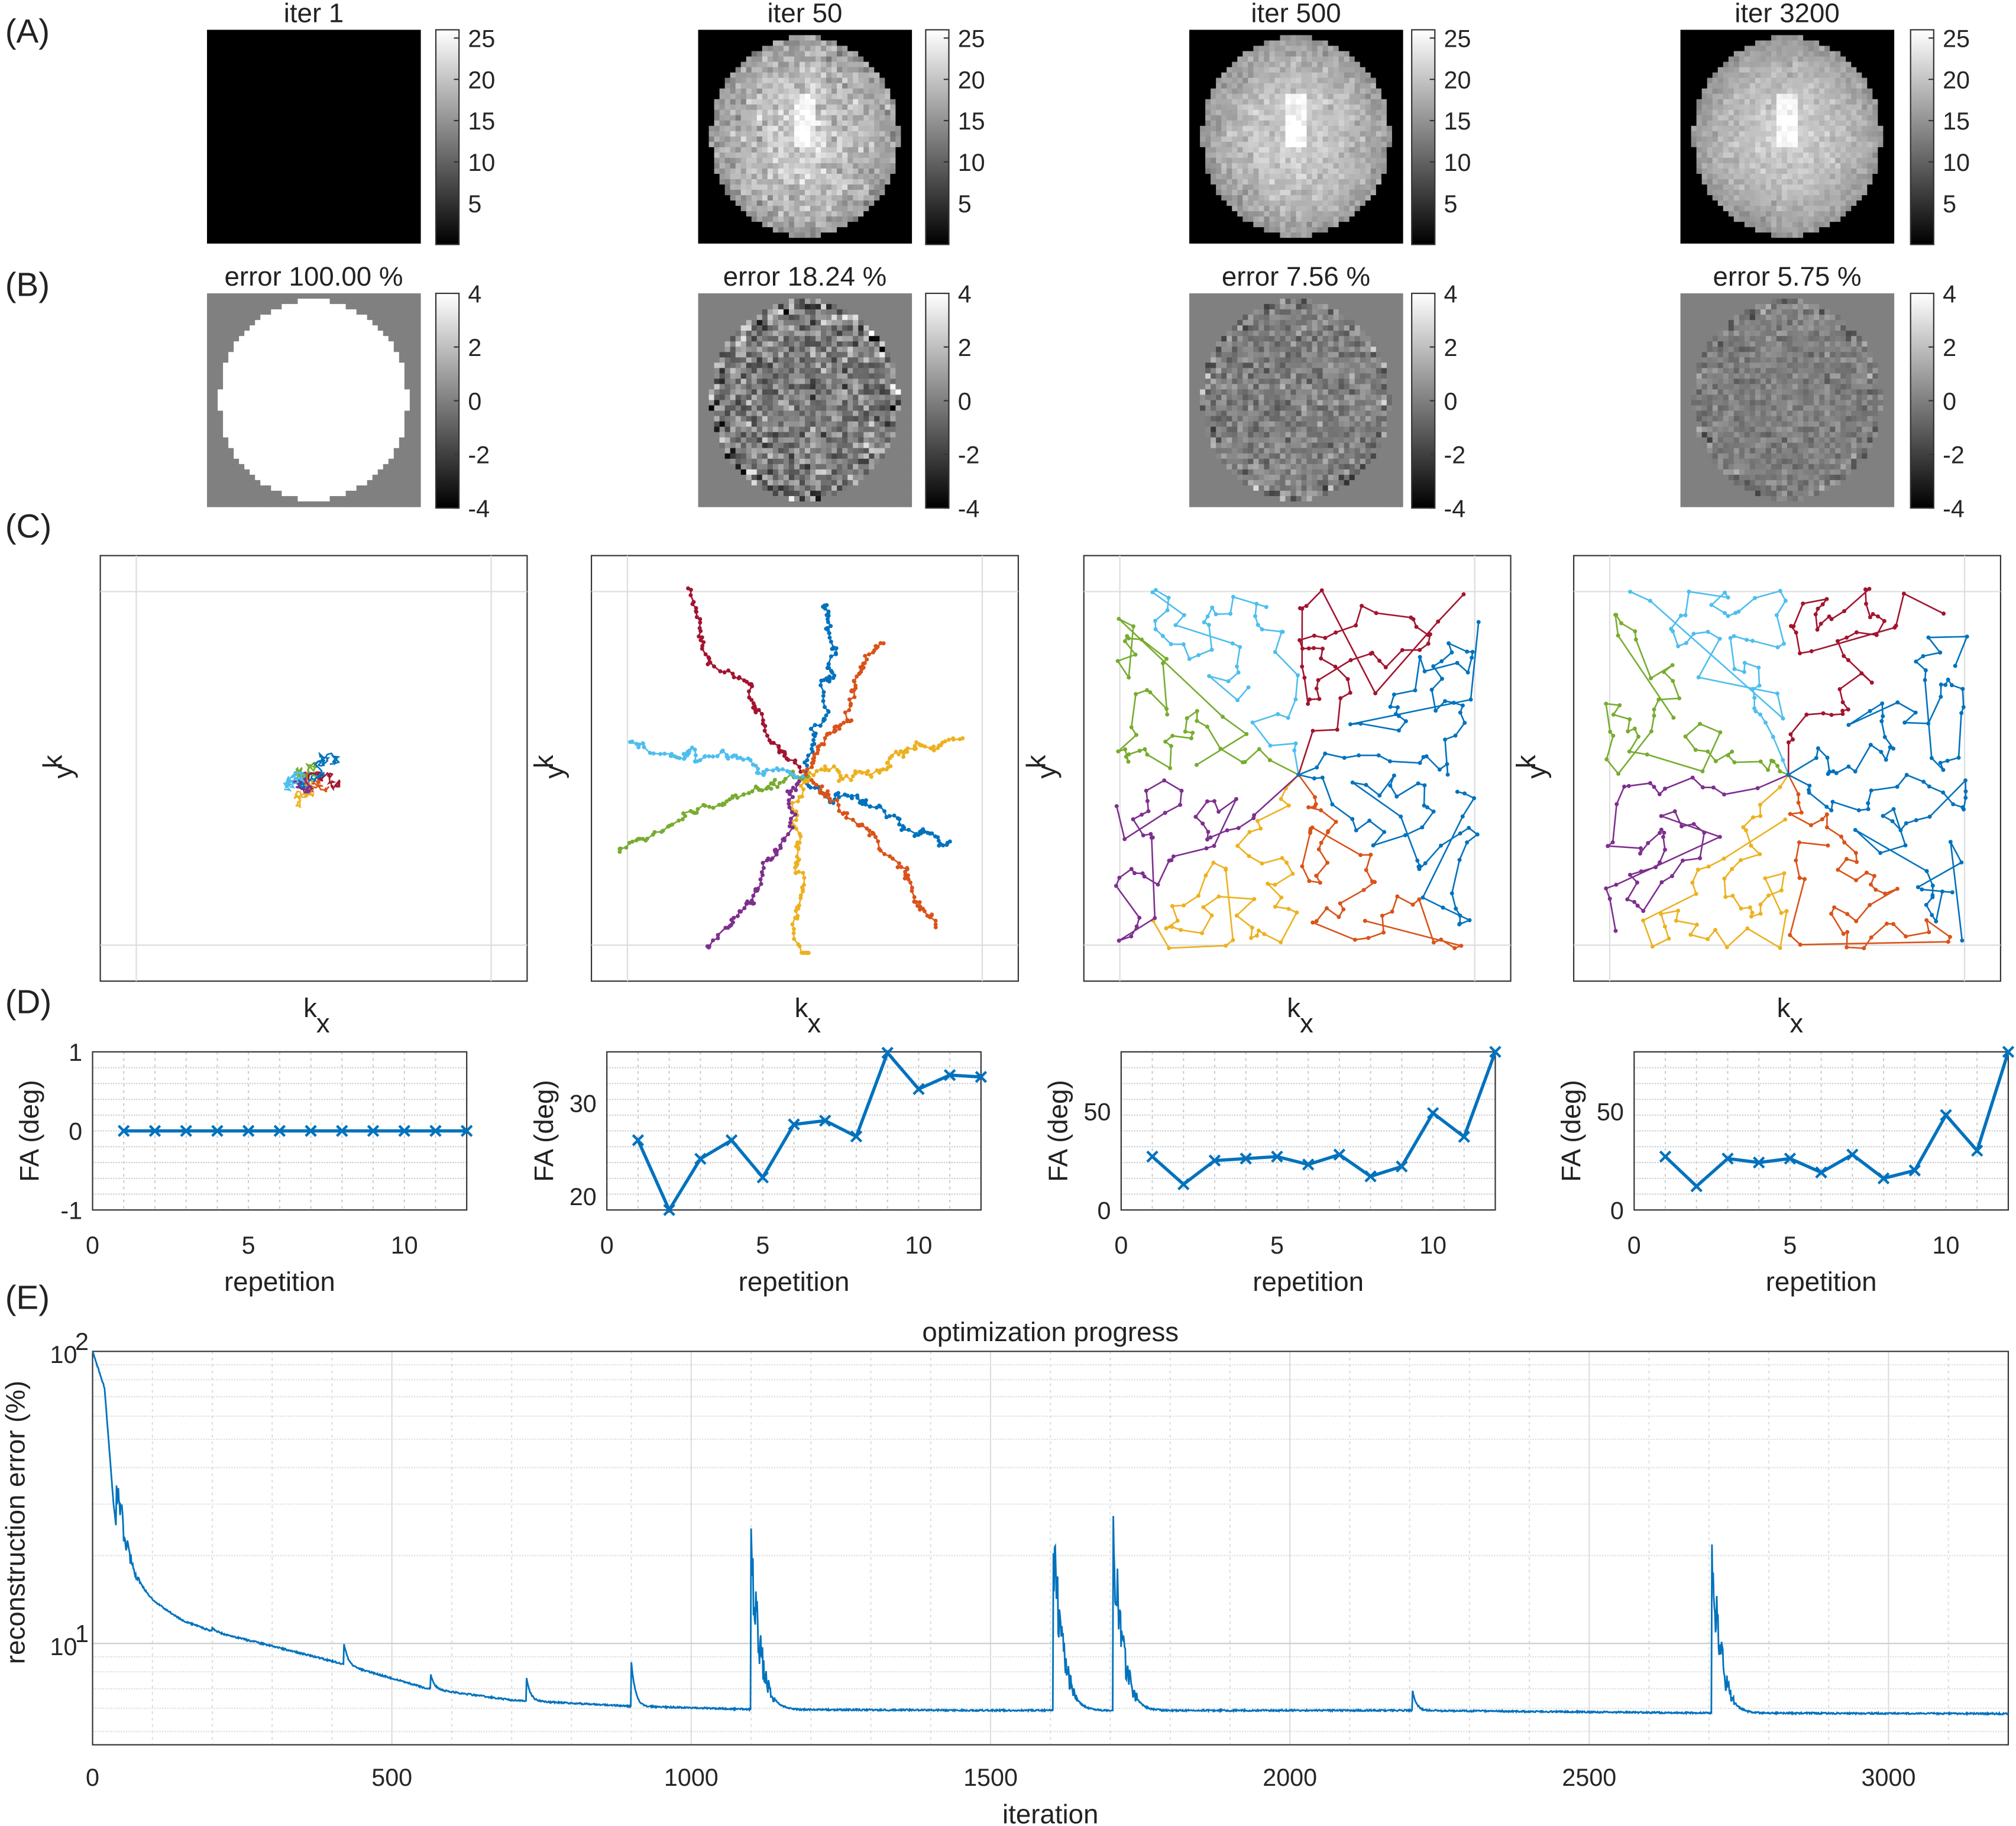 The image size is (2016, 1826). Describe the element at coordinates (971, 162) in the screenshot. I see `colorbar-tick-label: 10` at that location.